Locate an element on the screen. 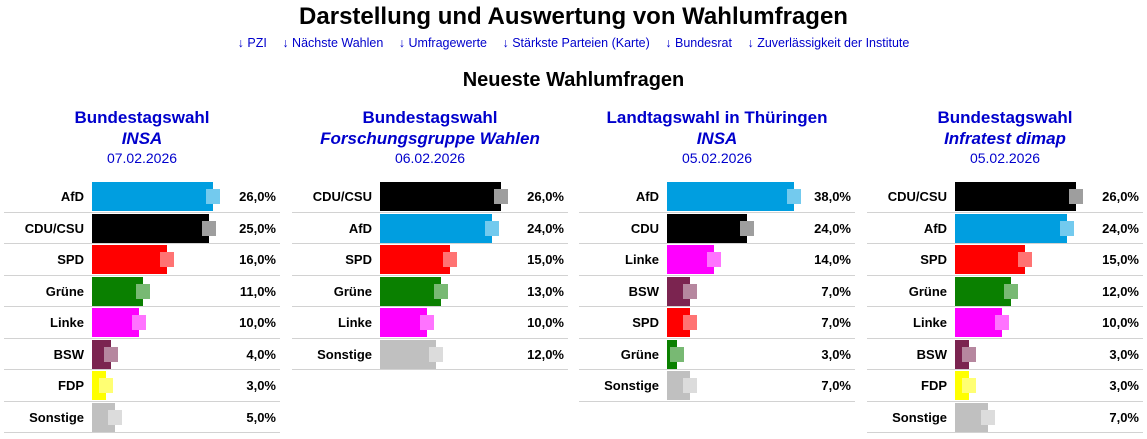 Image resolution: width=1147 pixels, height=439 pixels. nav-link-umfragewerte: ↓ Umfragewerte is located at coordinates (443, 43).